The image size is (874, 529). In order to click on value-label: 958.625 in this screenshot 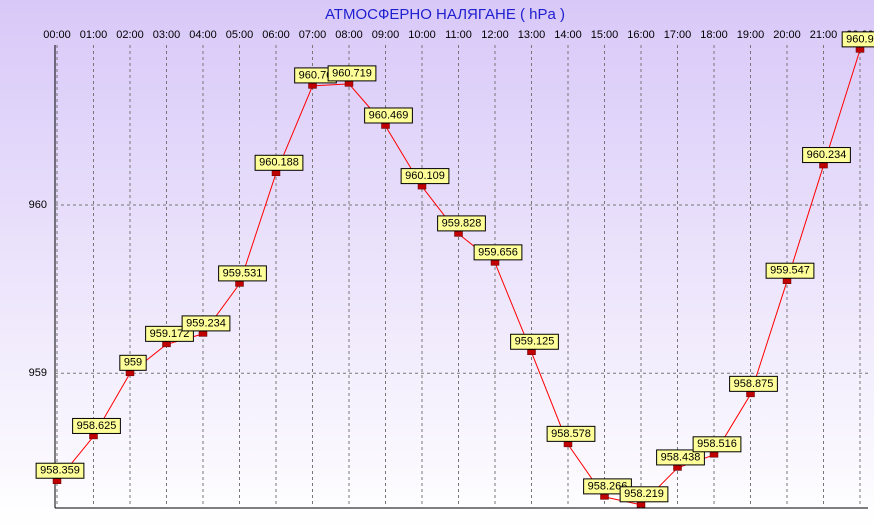, I will do `click(97, 426)`.